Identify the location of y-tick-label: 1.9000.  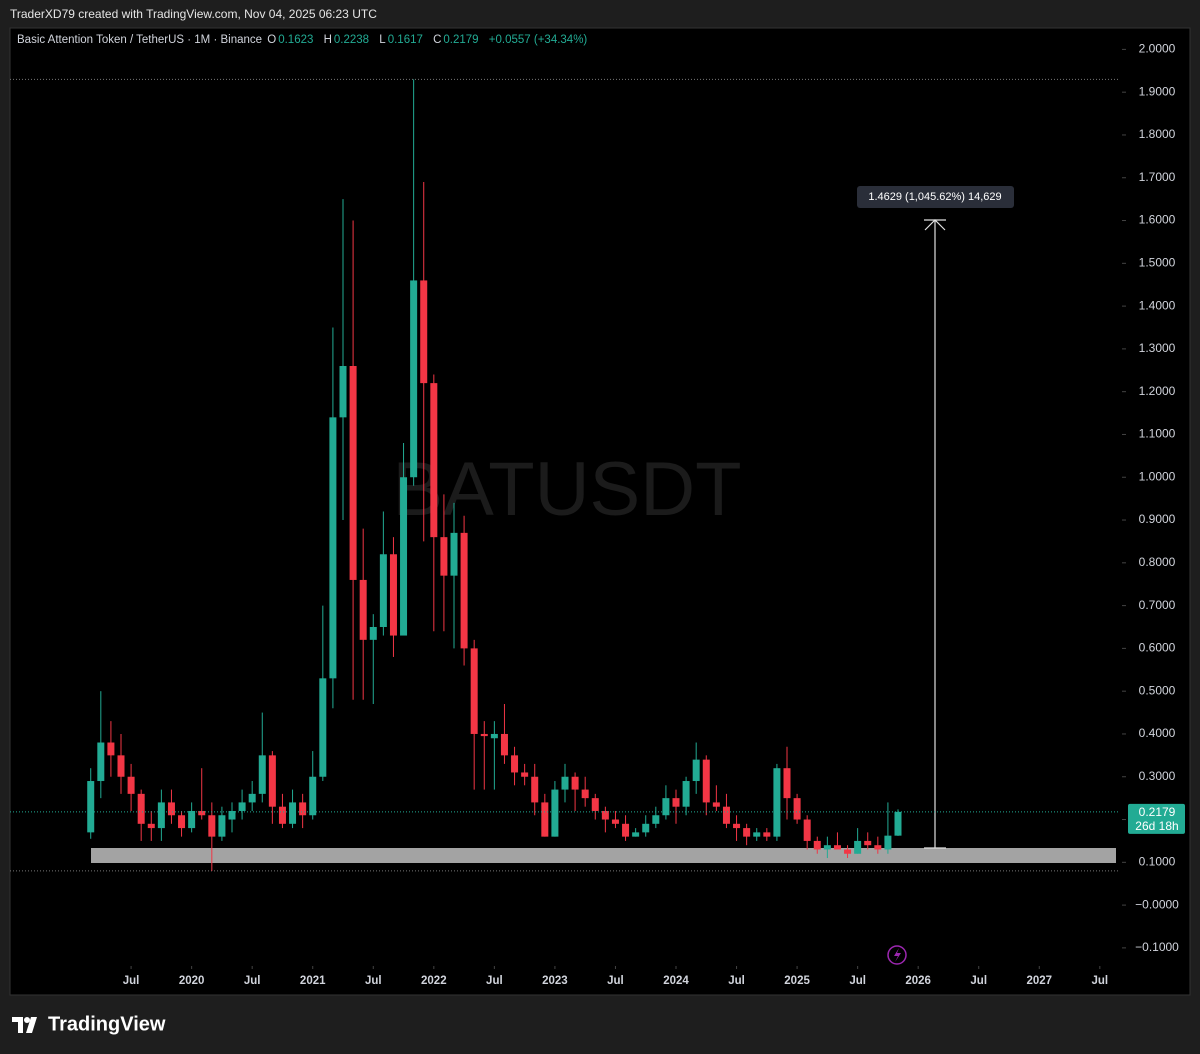
(1157, 91).